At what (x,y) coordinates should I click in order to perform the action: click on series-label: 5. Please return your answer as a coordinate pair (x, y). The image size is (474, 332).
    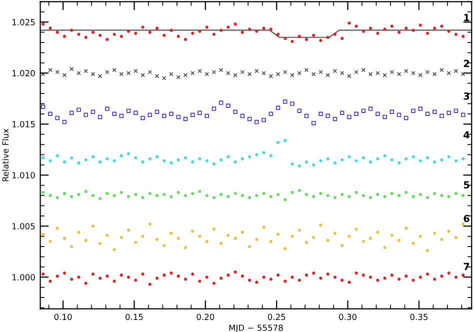
    Looking at the image, I should click on (467, 185).